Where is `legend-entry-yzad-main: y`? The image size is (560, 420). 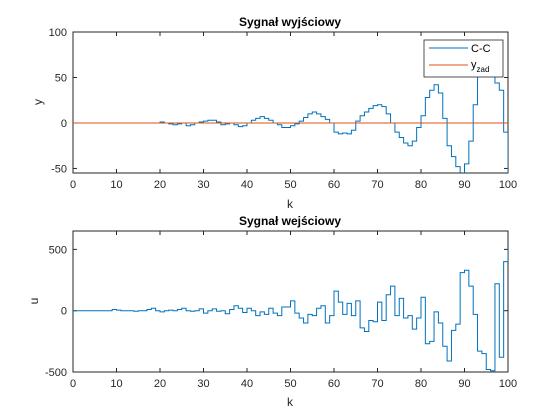 legend-entry-yzad-main: y is located at coordinates (474, 65).